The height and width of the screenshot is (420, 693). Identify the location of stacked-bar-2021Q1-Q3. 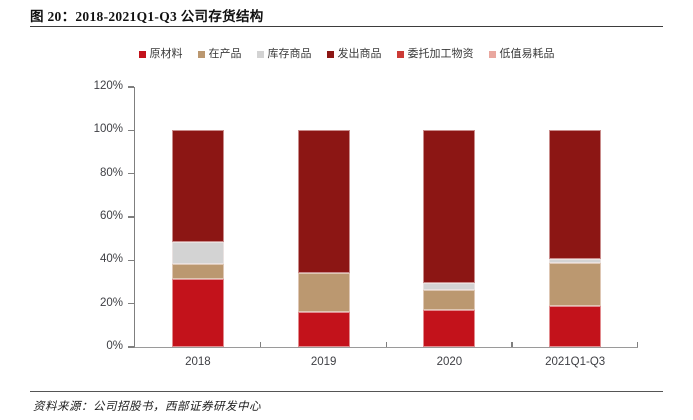
(575, 238).